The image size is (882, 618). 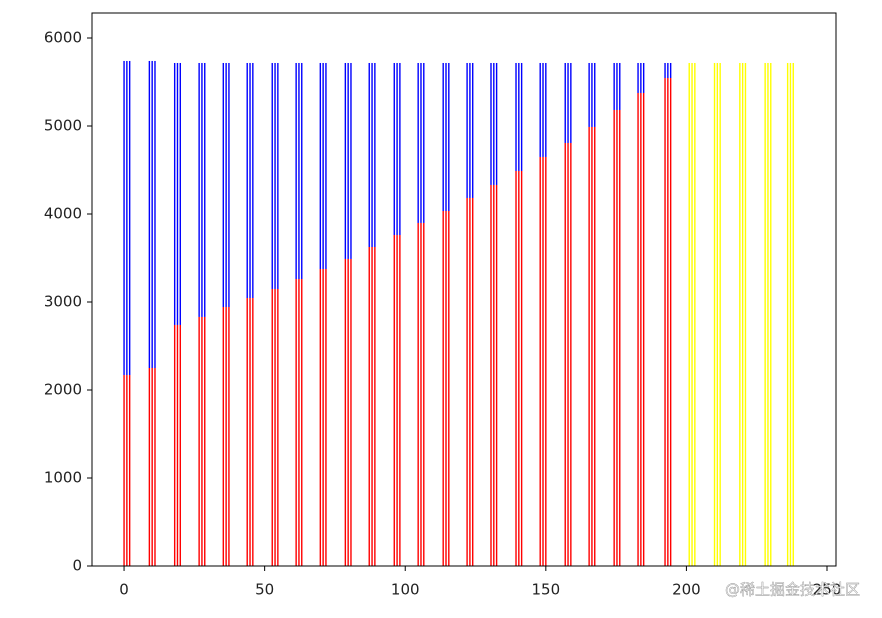 I want to click on y-tick-label: 1000, so click(x=63, y=477).